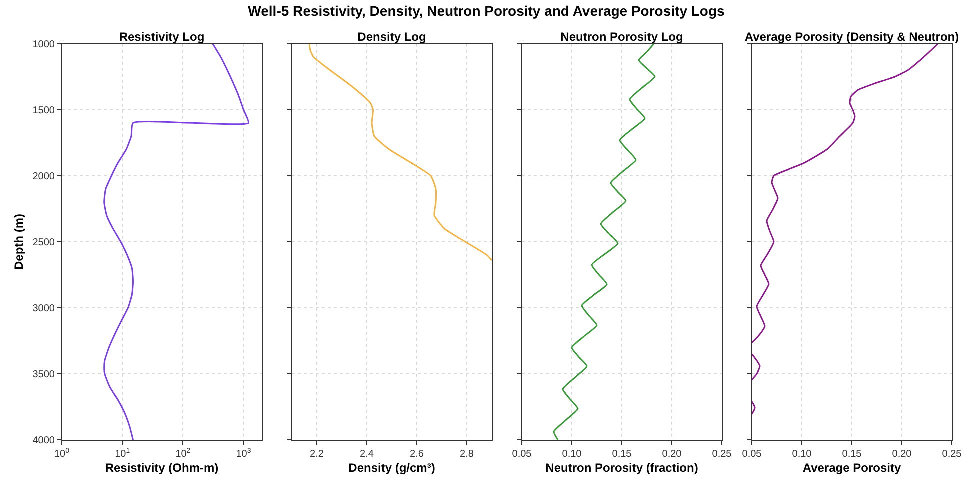  I want to click on chart-title: Neutron Porosity Log, so click(622, 37).